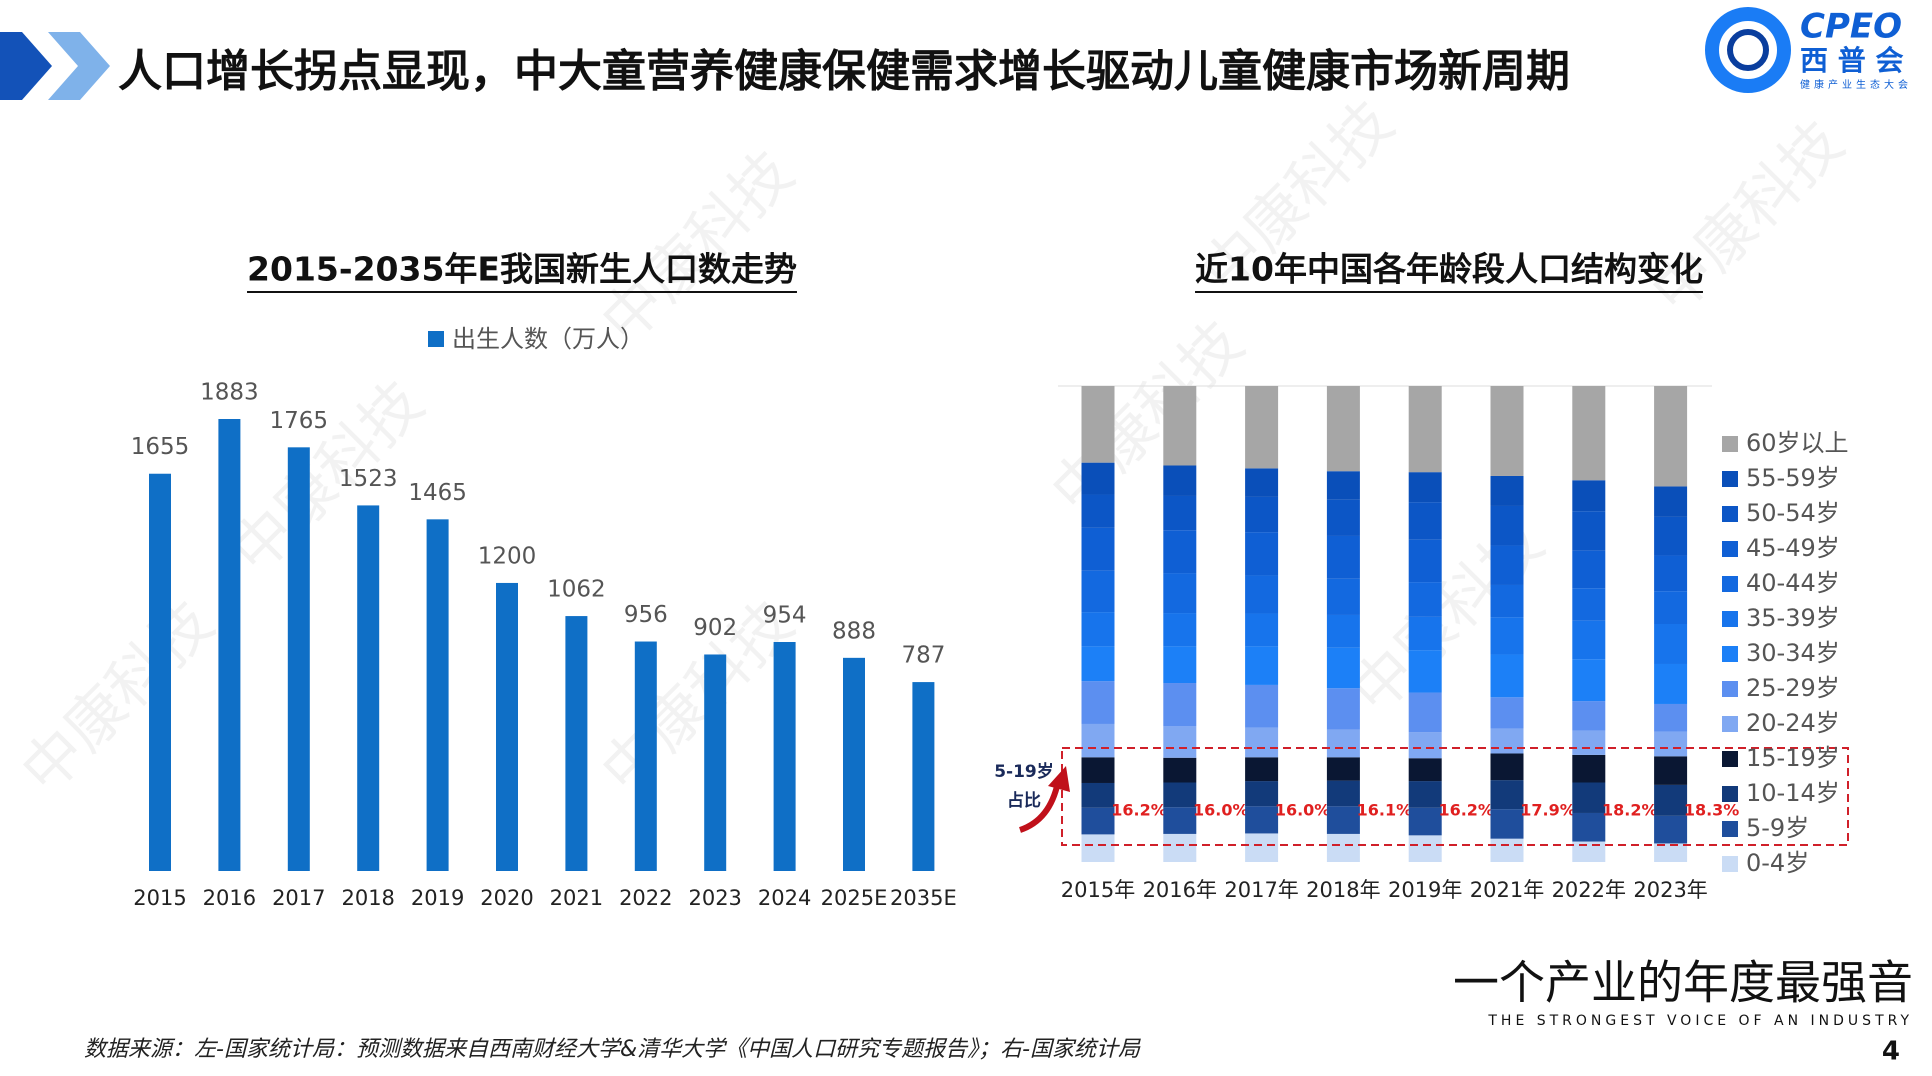 The width and height of the screenshot is (1932, 1076). Describe the element at coordinates (1261, 890) in the screenshot. I see `x-tick-label: 2017年` at that location.